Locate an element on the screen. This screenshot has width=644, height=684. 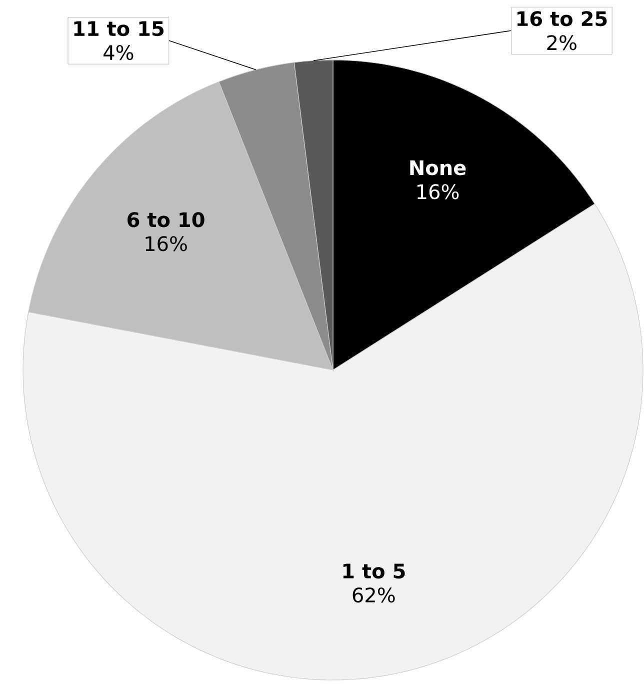
slice-label: None is located at coordinates (438, 168).